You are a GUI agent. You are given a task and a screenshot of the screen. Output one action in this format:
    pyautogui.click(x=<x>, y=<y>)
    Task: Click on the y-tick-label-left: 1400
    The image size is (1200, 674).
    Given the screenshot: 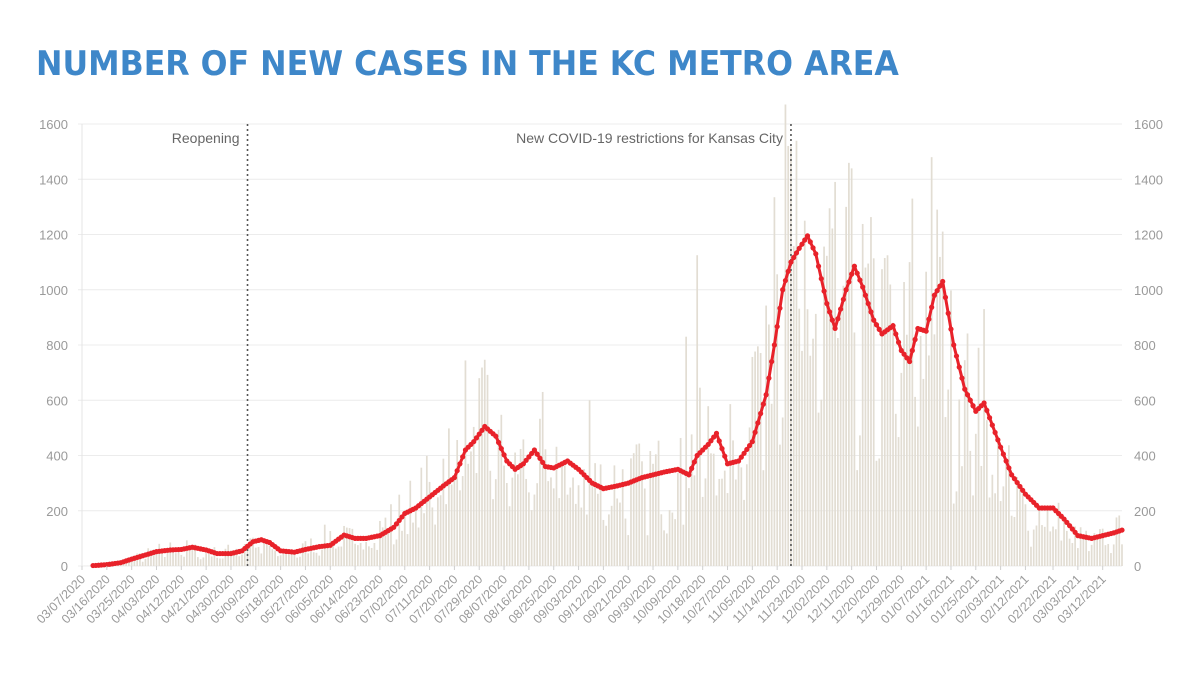 What is the action you would take?
    pyautogui.click(x=53, y=179)
    